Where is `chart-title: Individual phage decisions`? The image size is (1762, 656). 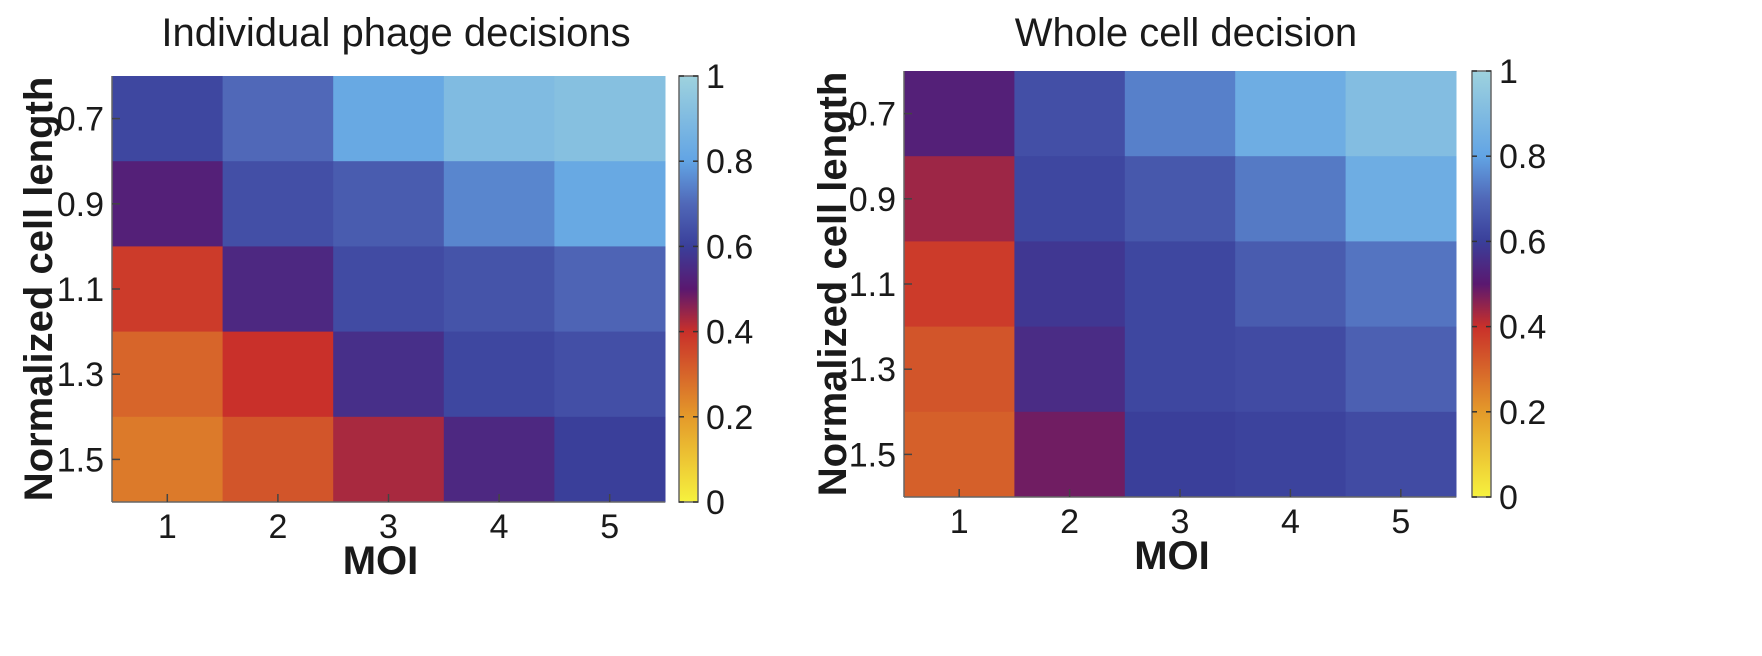 chart-title: Individual phage decisions is located at coordinates (395, 33).